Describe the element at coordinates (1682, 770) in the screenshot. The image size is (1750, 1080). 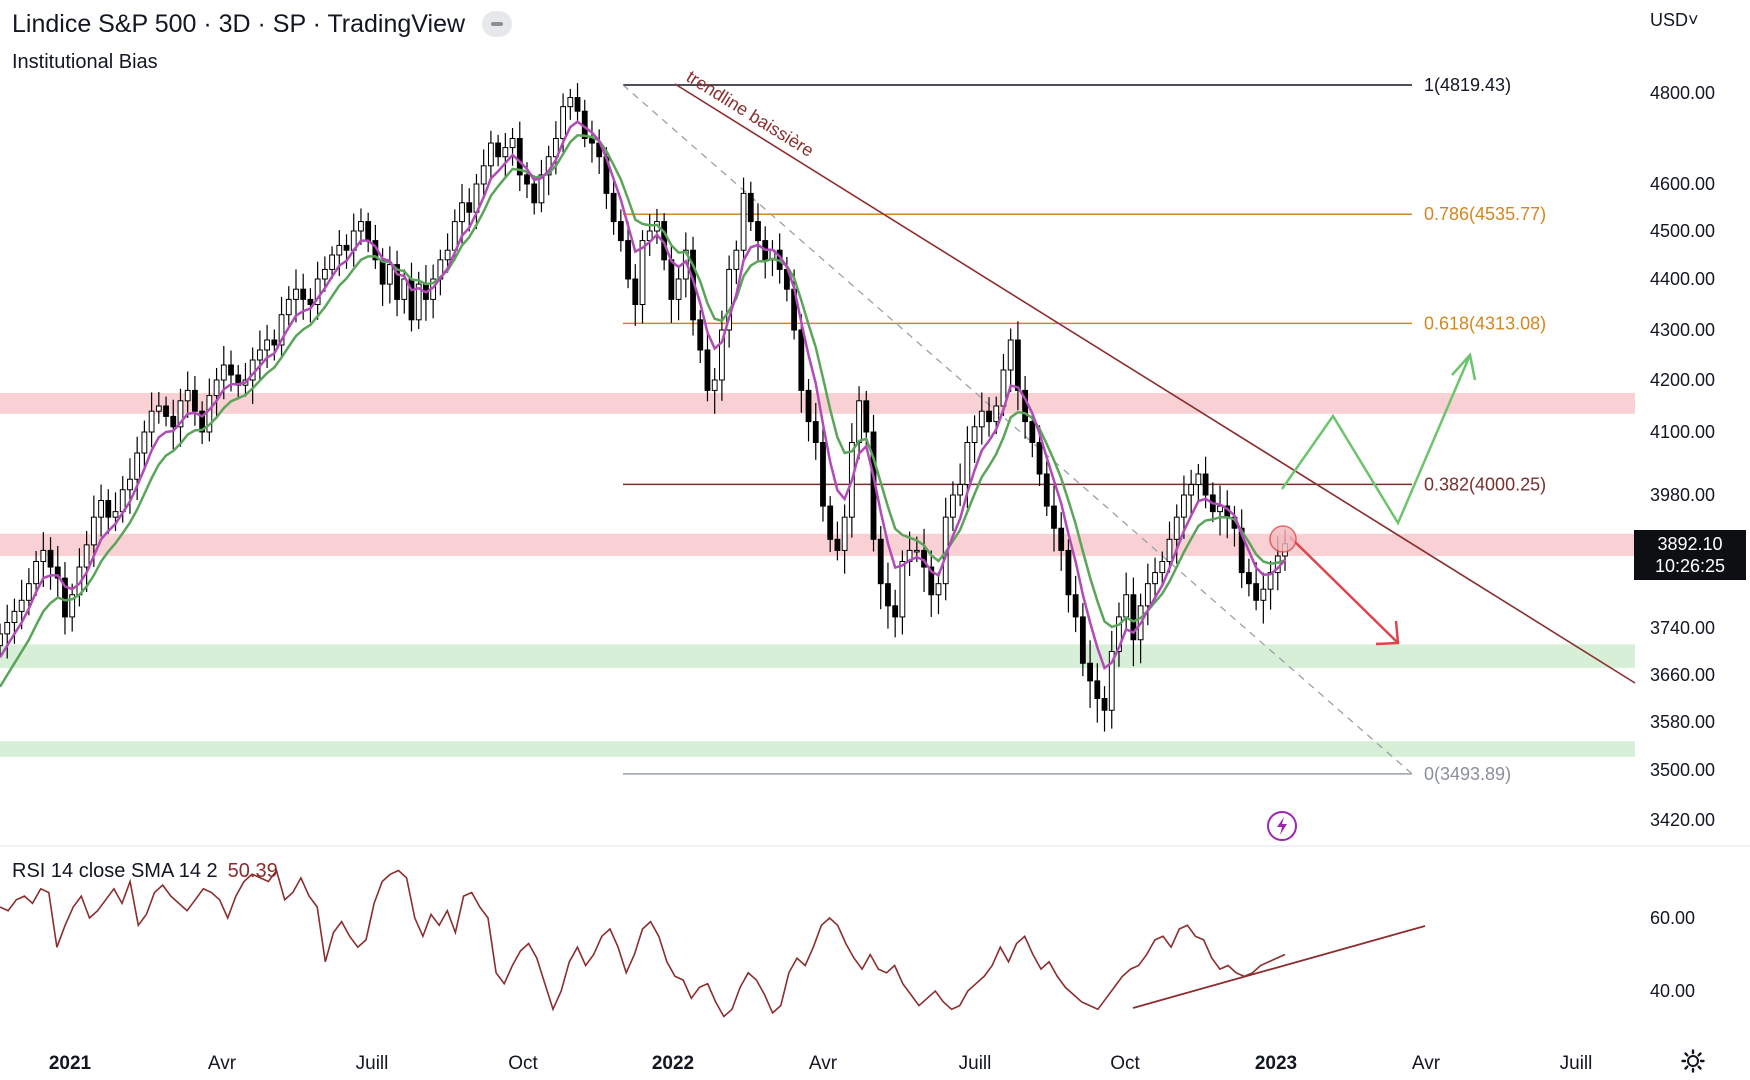
I see `price-axis-tick: 3500.00` at that location.